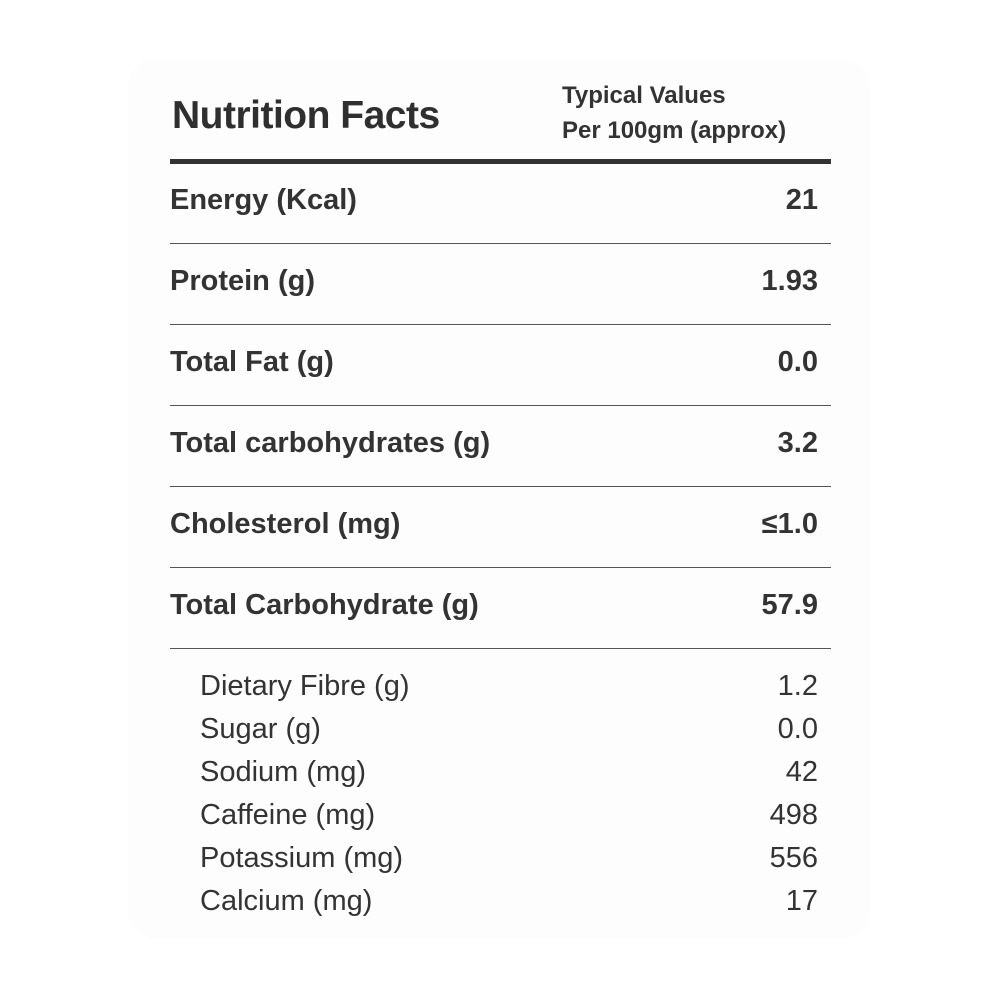 The height and width of the screenshot is (1000, 1000). I want to click on sub-nutrient-label: Calcium (mg), so click(286, 901).